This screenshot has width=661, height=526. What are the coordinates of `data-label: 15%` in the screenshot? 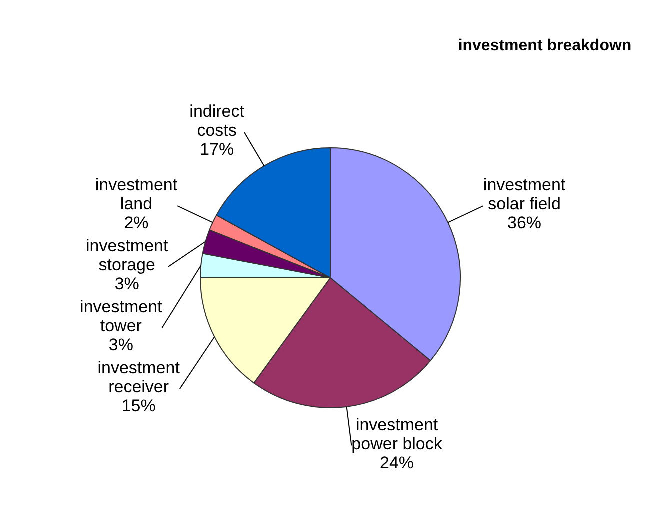 It's located at (139, 406).